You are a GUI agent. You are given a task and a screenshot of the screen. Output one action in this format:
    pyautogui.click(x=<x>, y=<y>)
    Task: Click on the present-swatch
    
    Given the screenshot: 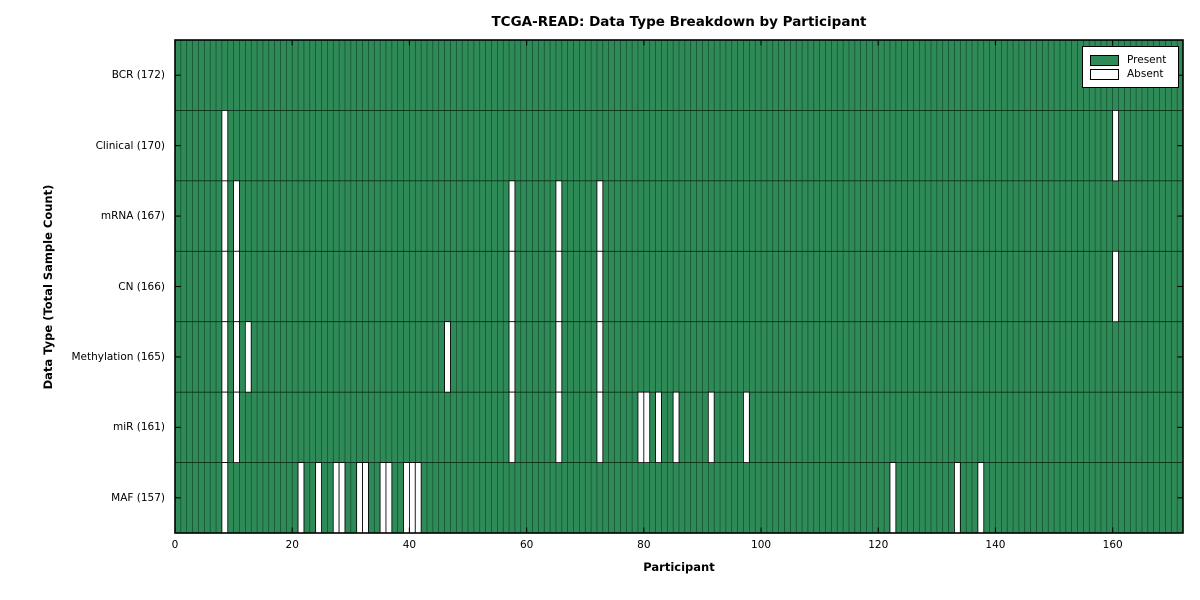 What is the action you would take?
    pyautogui.click(x=1104, y=60)
    